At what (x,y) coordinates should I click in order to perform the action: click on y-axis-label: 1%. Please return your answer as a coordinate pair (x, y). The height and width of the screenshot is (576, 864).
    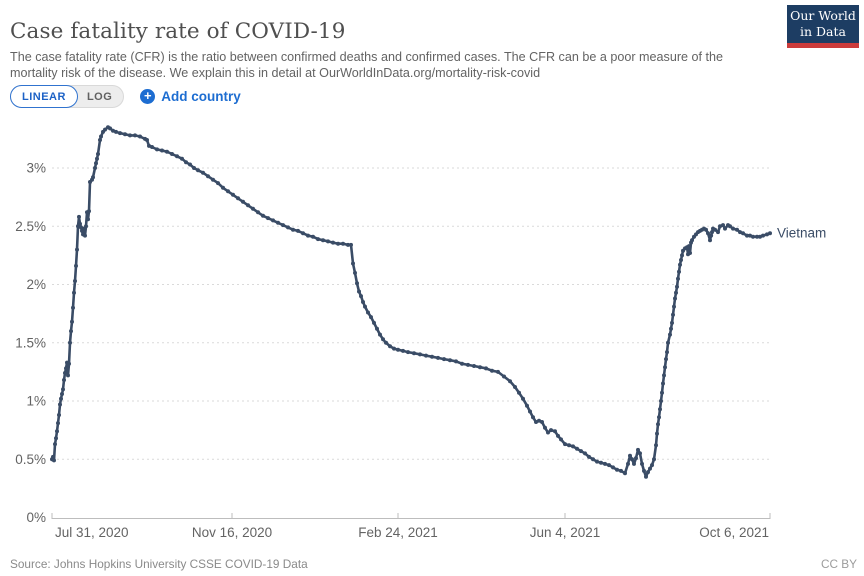
    Looking at the image, I should click on (36, 401).